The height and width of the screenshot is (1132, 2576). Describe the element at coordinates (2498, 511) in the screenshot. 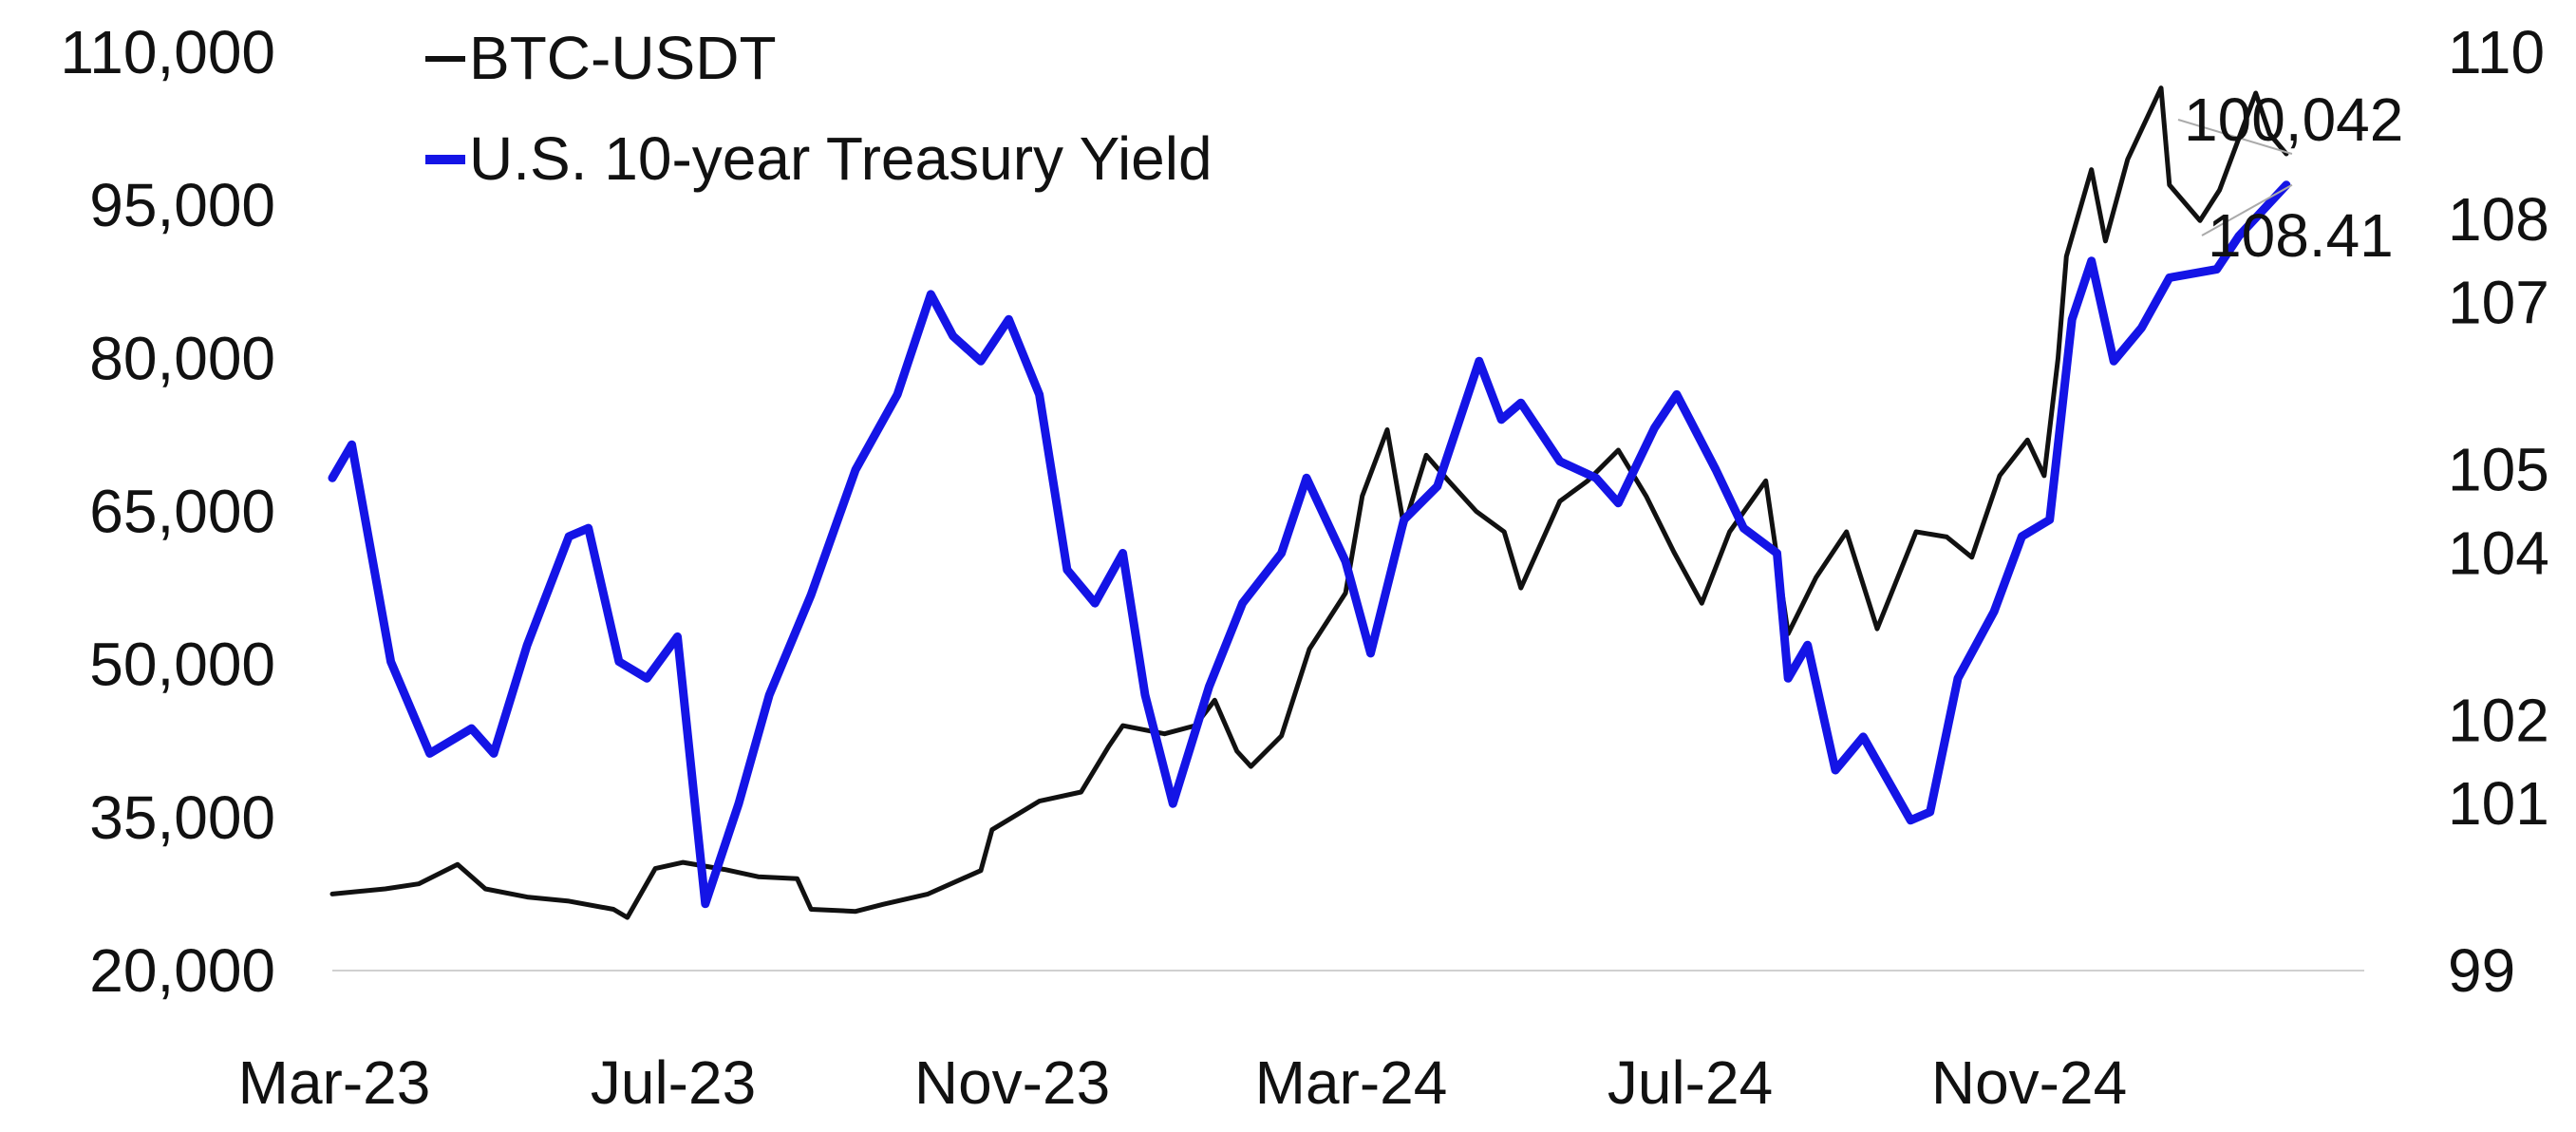

I see `right-y-axis-ticks: 99 101 102 104 105 107 108 110` at that location.